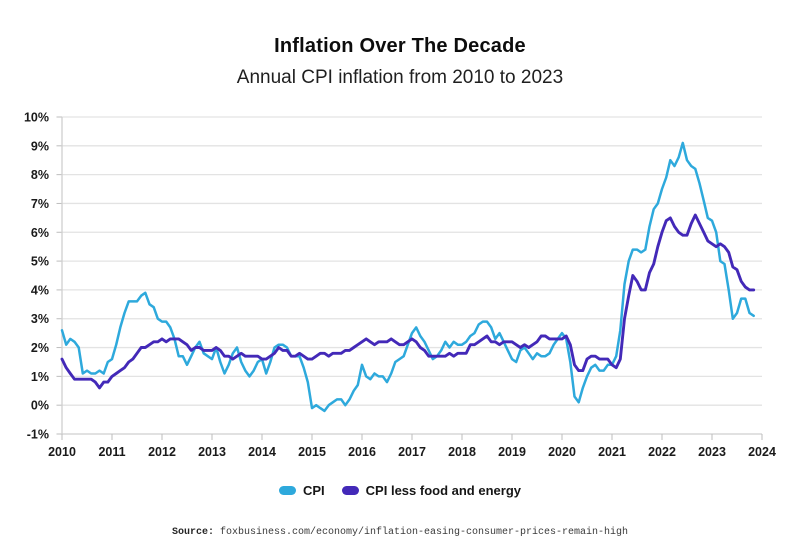 The height and width of the screenshot is (560, 800). What do you see at coordinates (314, 490) in the screenshot?
I see `cpi-legend-label: CPI` at bounding box center [314, 490].